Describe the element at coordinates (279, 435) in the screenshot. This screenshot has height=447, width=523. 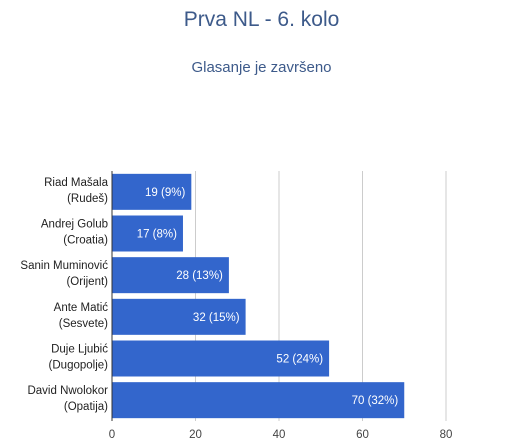
I see `x-tick-label: 40` at that location.